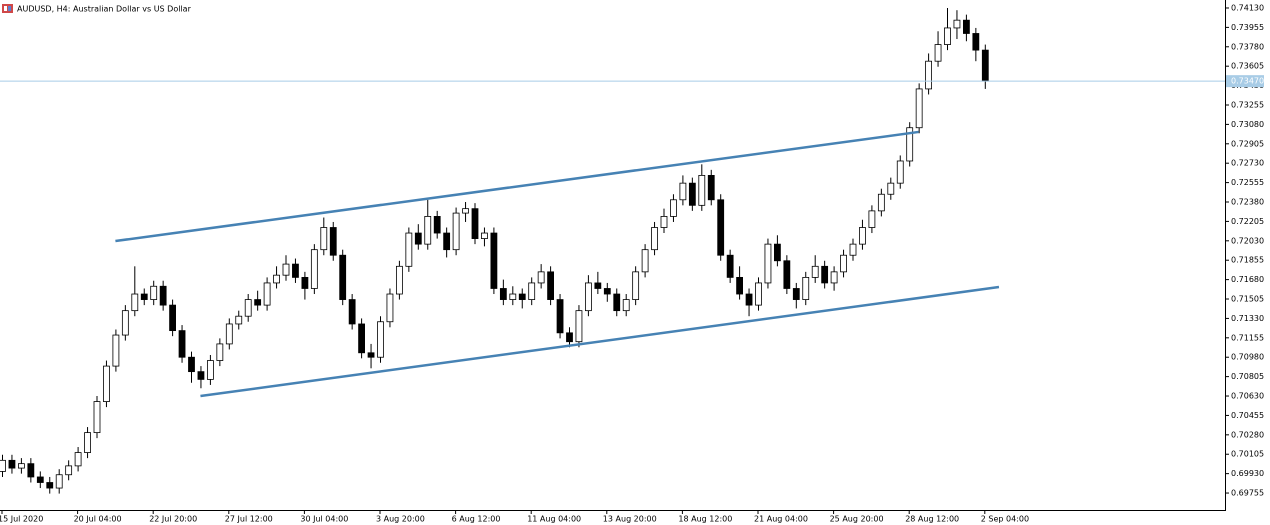  What do you see at coordinates (1247, 299) in the screenshot?
I see `y-tick-label: 0.71505` at bounding box center [1247, 299].